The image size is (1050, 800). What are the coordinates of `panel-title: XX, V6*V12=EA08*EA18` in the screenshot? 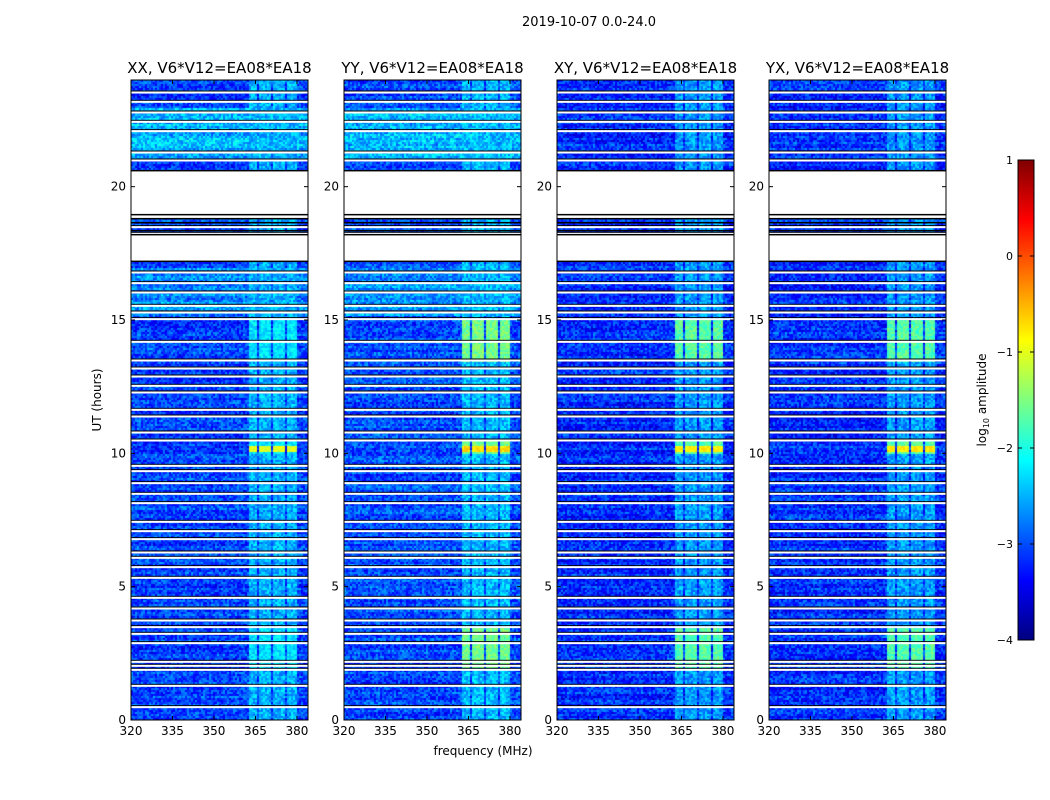 It's located at (219, 68).